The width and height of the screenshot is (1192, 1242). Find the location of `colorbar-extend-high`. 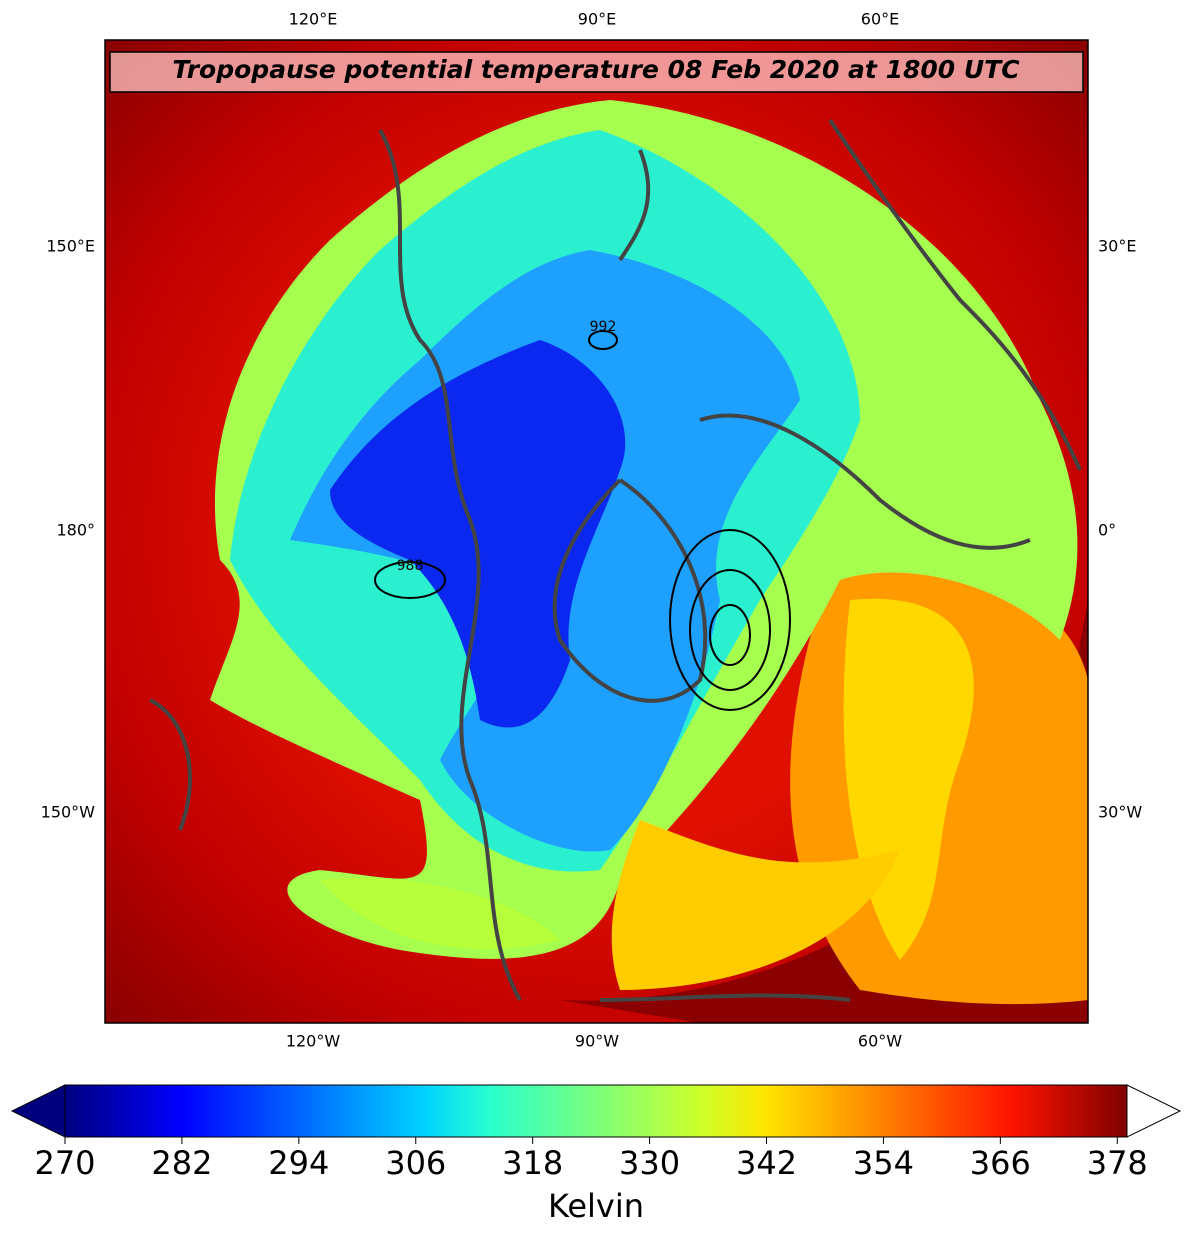

colorbar-extend-high is located at coordinates (1154, 1111).